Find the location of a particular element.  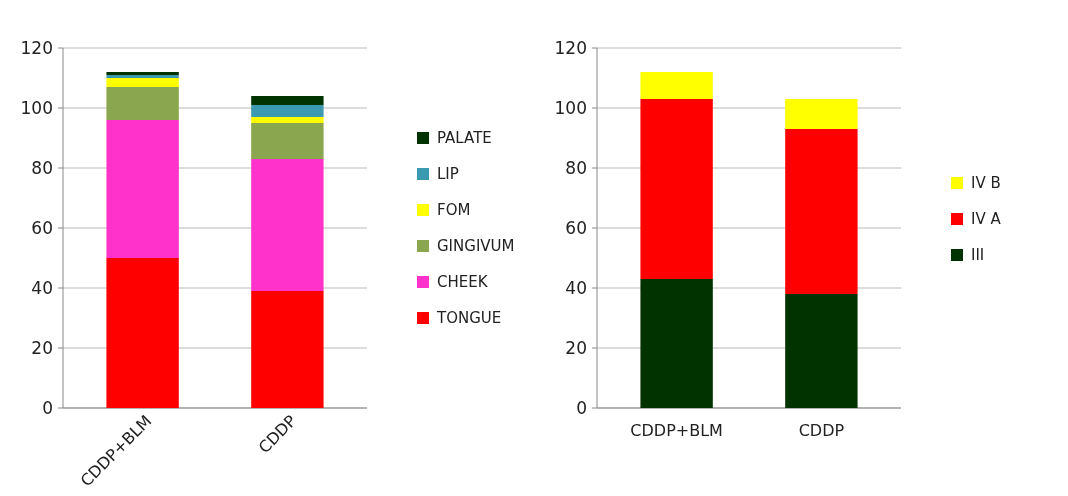

legend-label: GINGIVUM is located at coordinates (476, 246).